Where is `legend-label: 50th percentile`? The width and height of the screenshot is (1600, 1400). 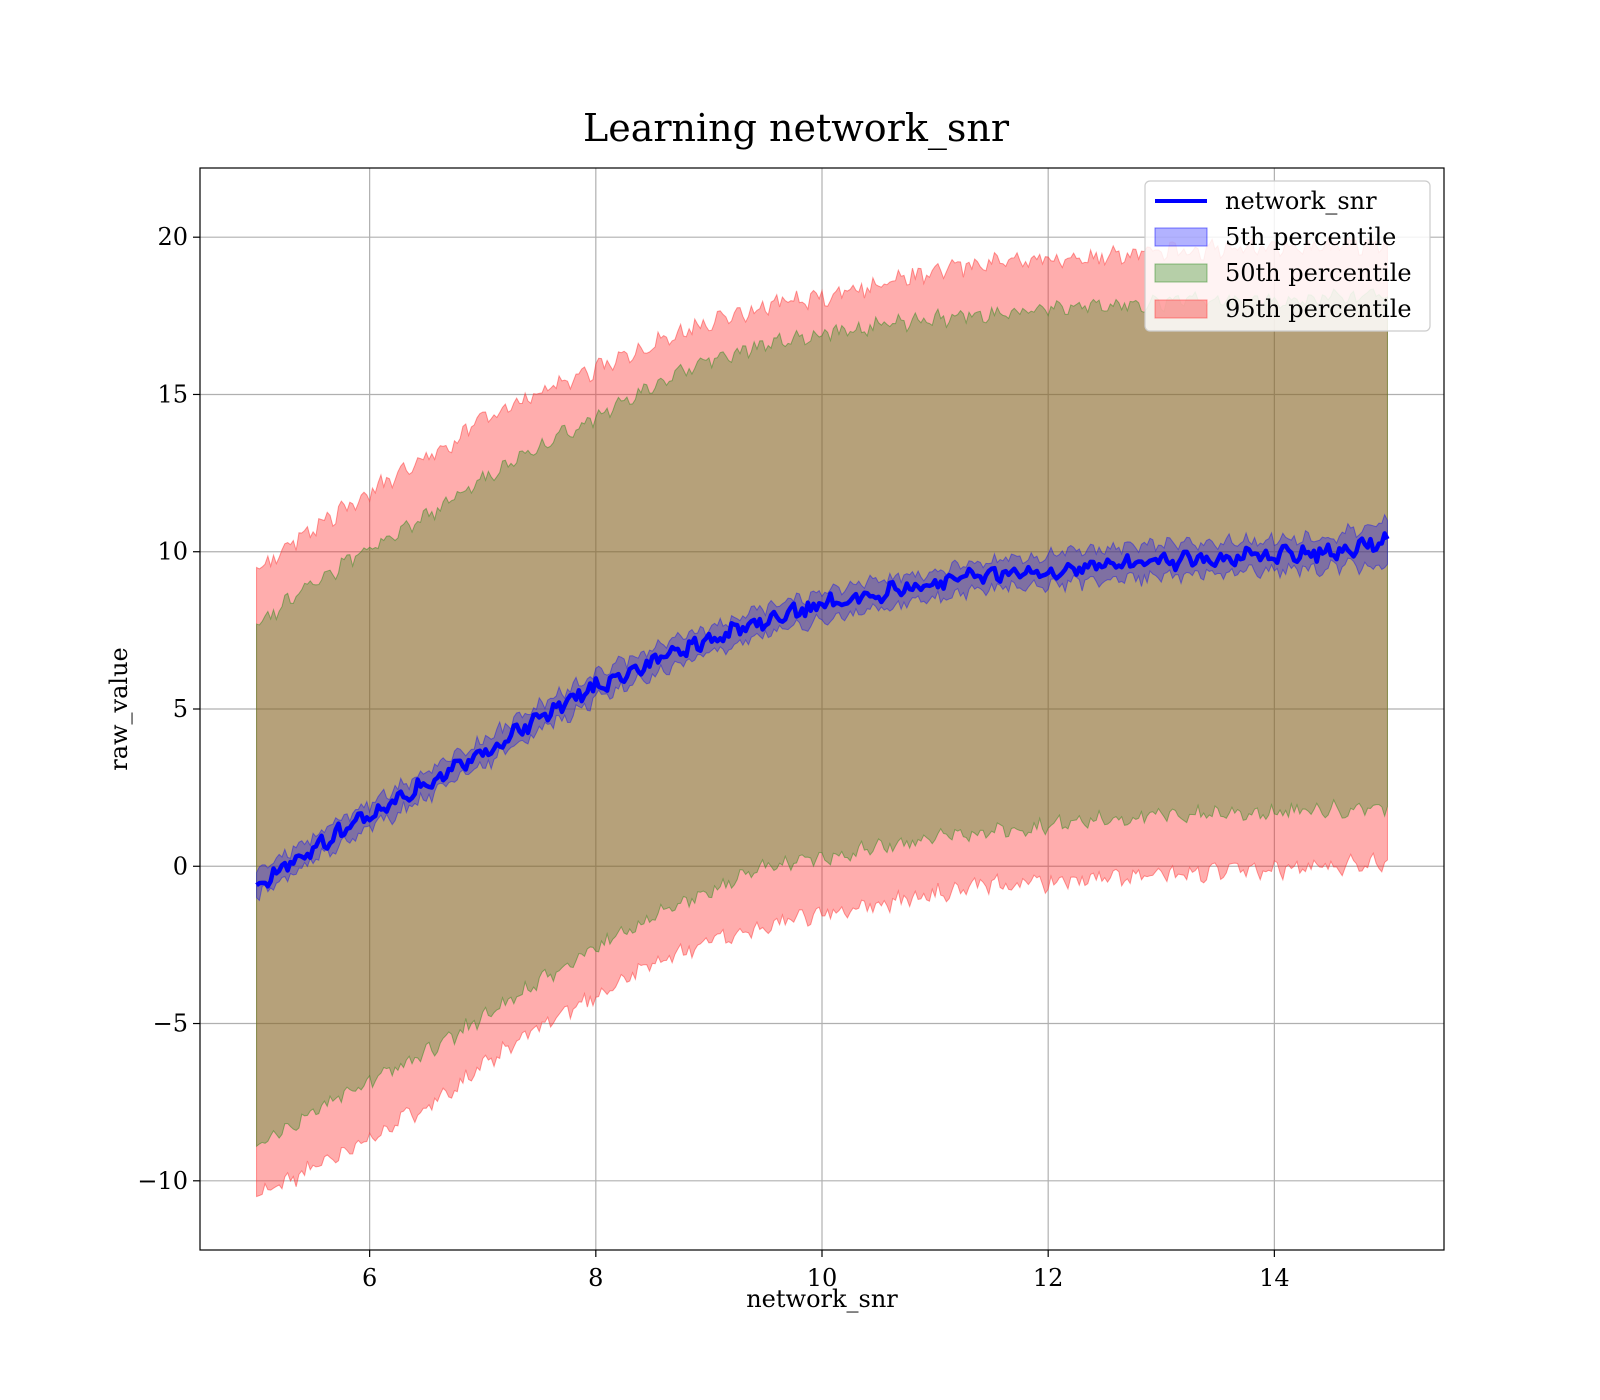 legend-label: 50th percentile is located at coordinates (1318, 273).